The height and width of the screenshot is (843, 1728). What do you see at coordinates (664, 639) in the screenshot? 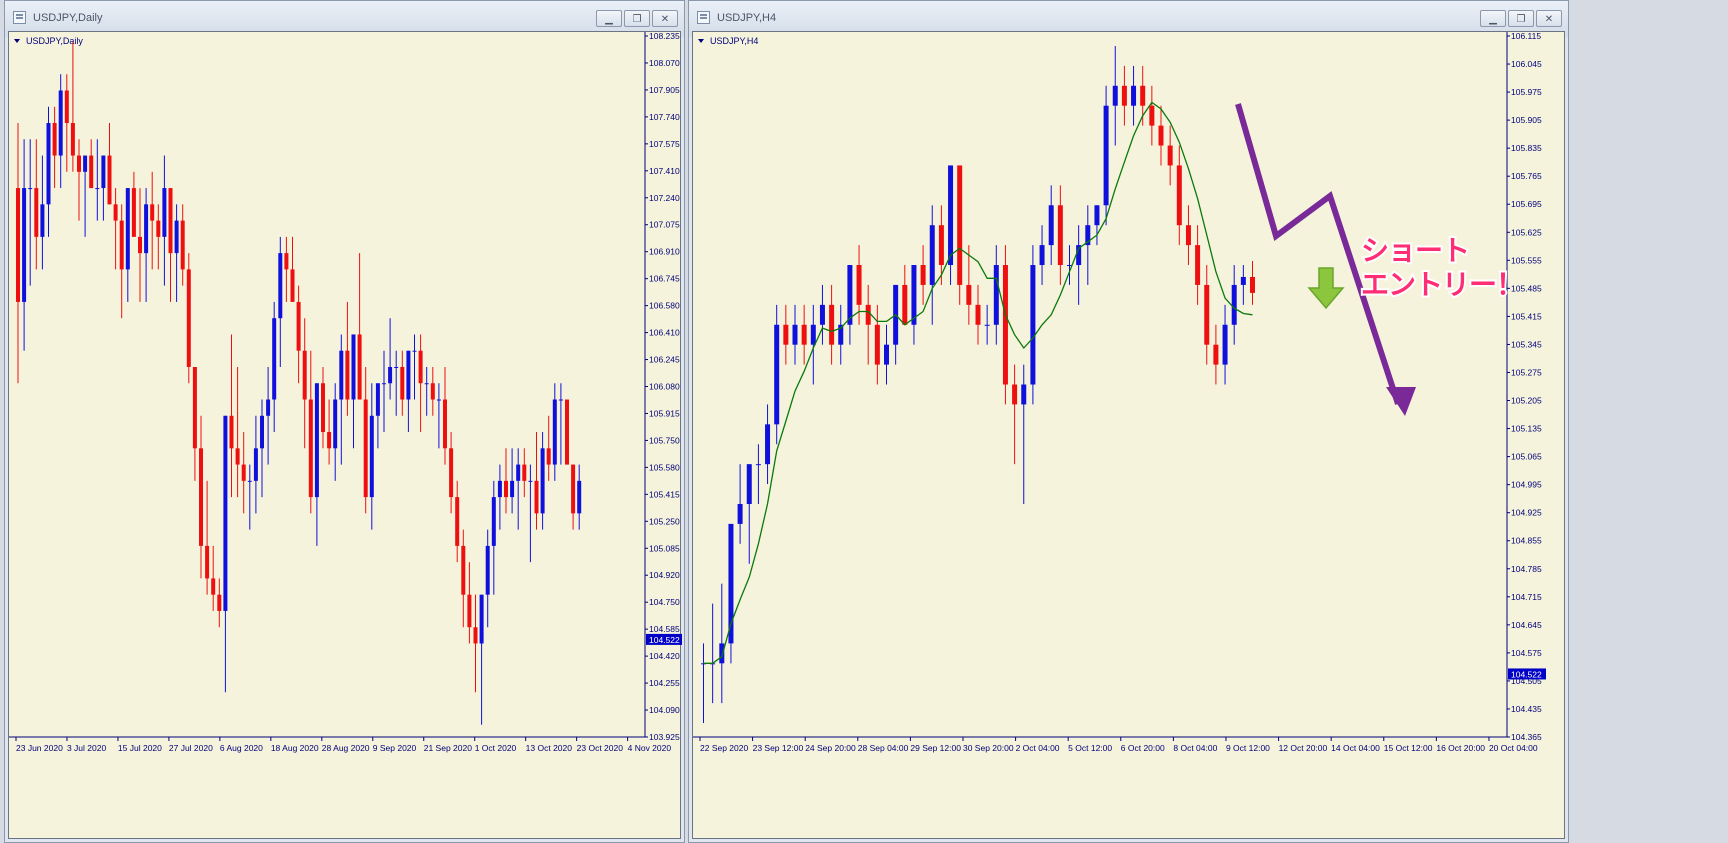
I see `current-price-tag` at bounding box center [664, 639].